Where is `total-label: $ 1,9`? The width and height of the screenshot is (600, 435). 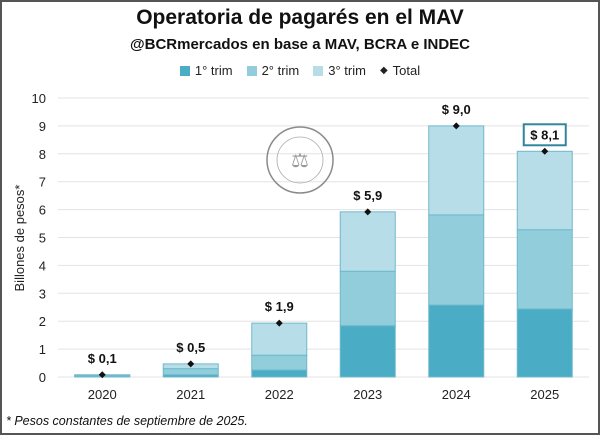 total-label: $ 1,9 is located at coordinates (279, 306).